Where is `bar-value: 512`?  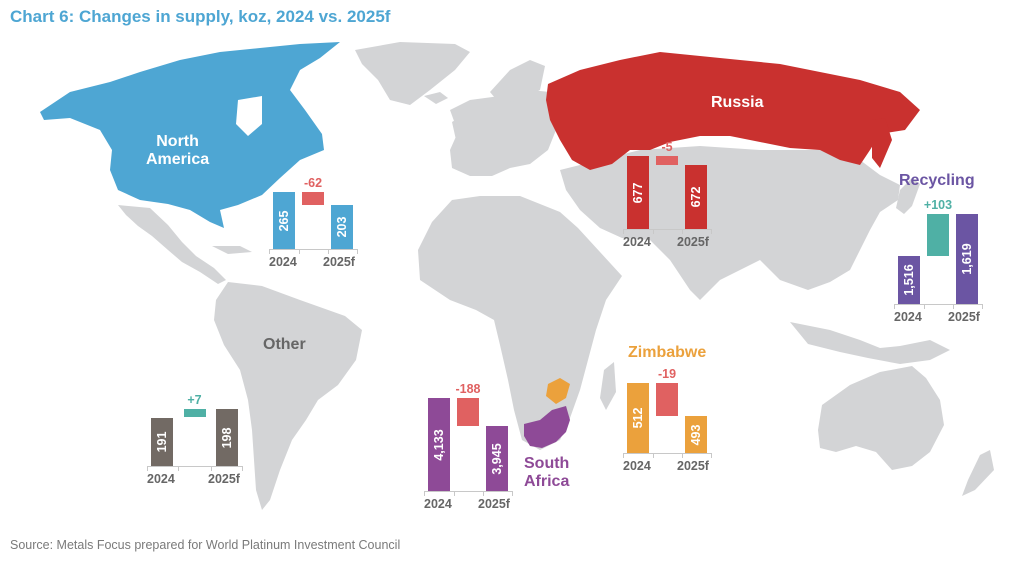
bar-value: 512 is located at coordinates (638, 418).